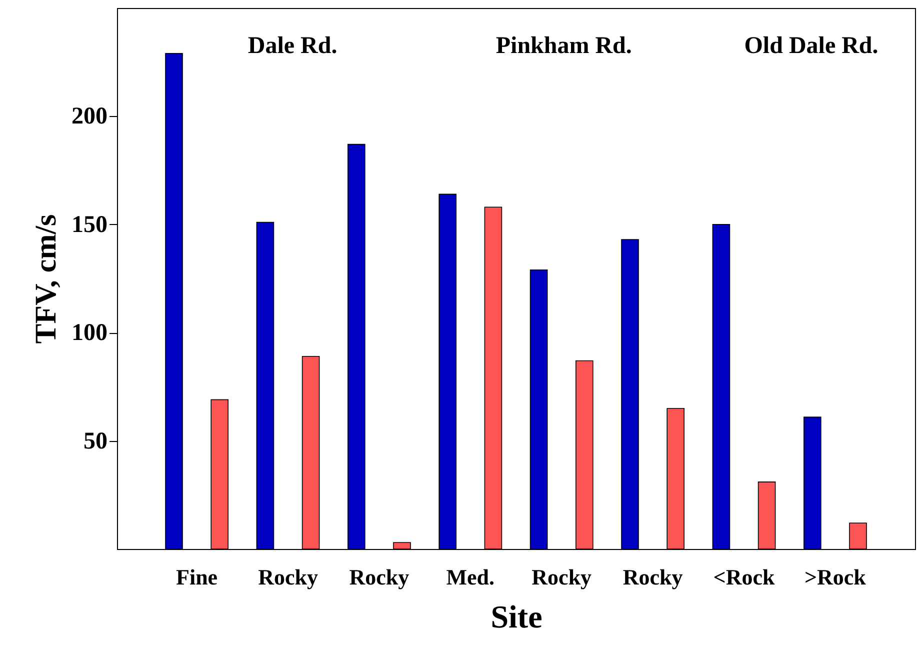  I want to click on x-tick-label: <Rock, so click(744, 577).